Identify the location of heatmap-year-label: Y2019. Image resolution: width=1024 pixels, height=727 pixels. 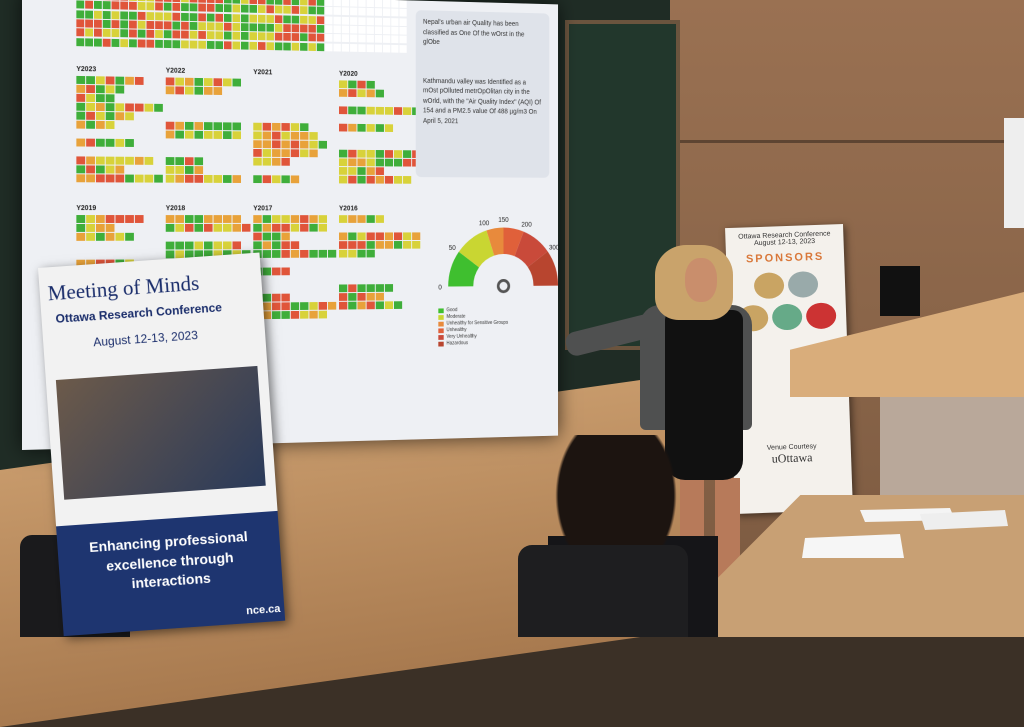
(86, 208).